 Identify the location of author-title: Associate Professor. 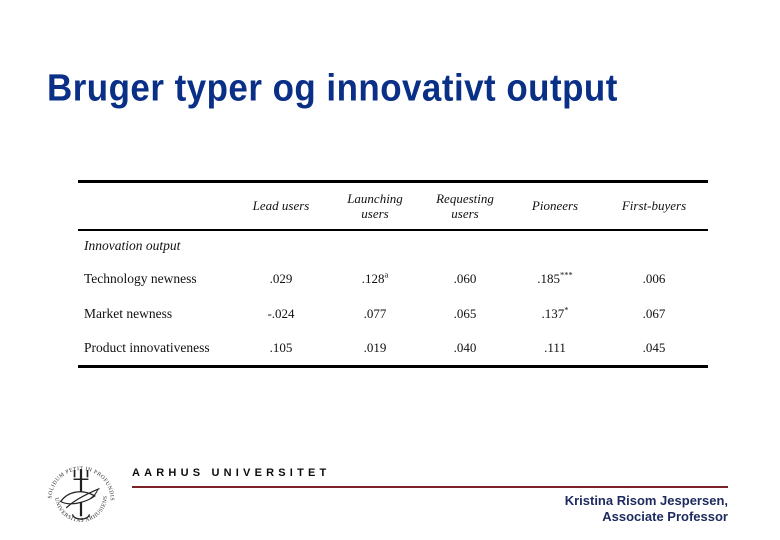
(665, 516).